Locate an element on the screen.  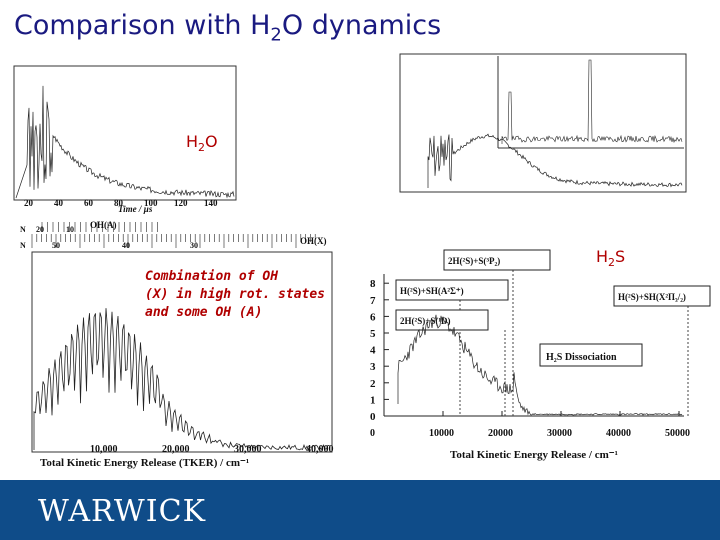
h2s-y-tick-label: 6 is located at coordinates (373, 317).